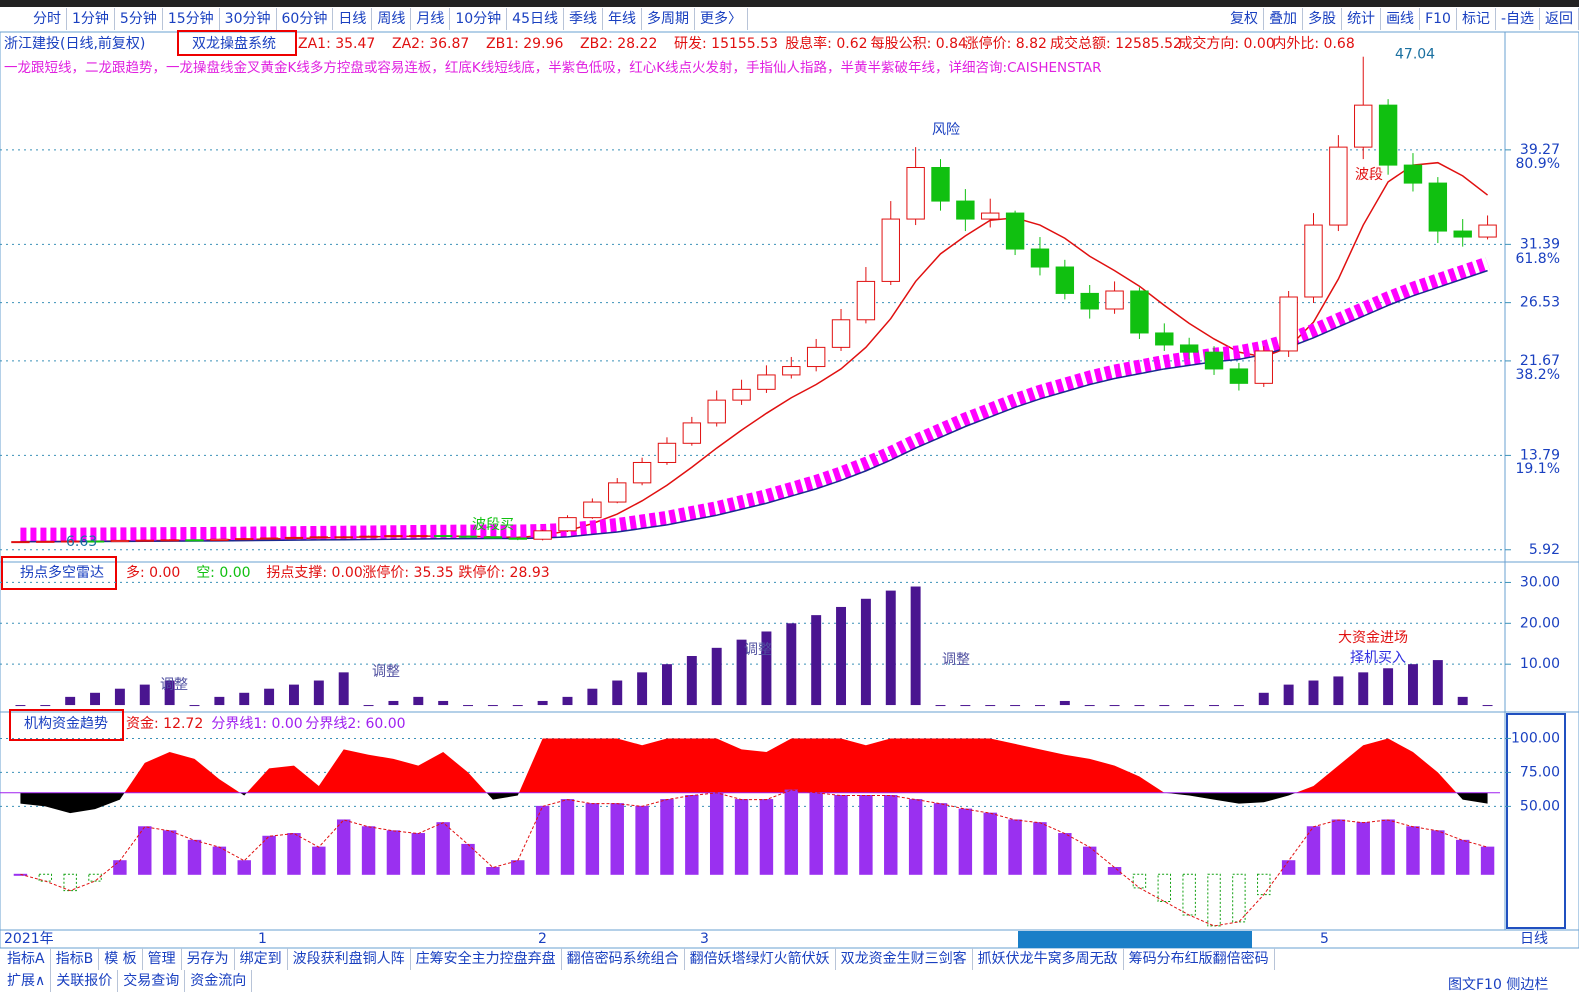 This screenshot has width=1579, height=999. Describe the element at coordinates (1540, 150) in the screenshot. I see `y-tick-label: 39.27` at that location.